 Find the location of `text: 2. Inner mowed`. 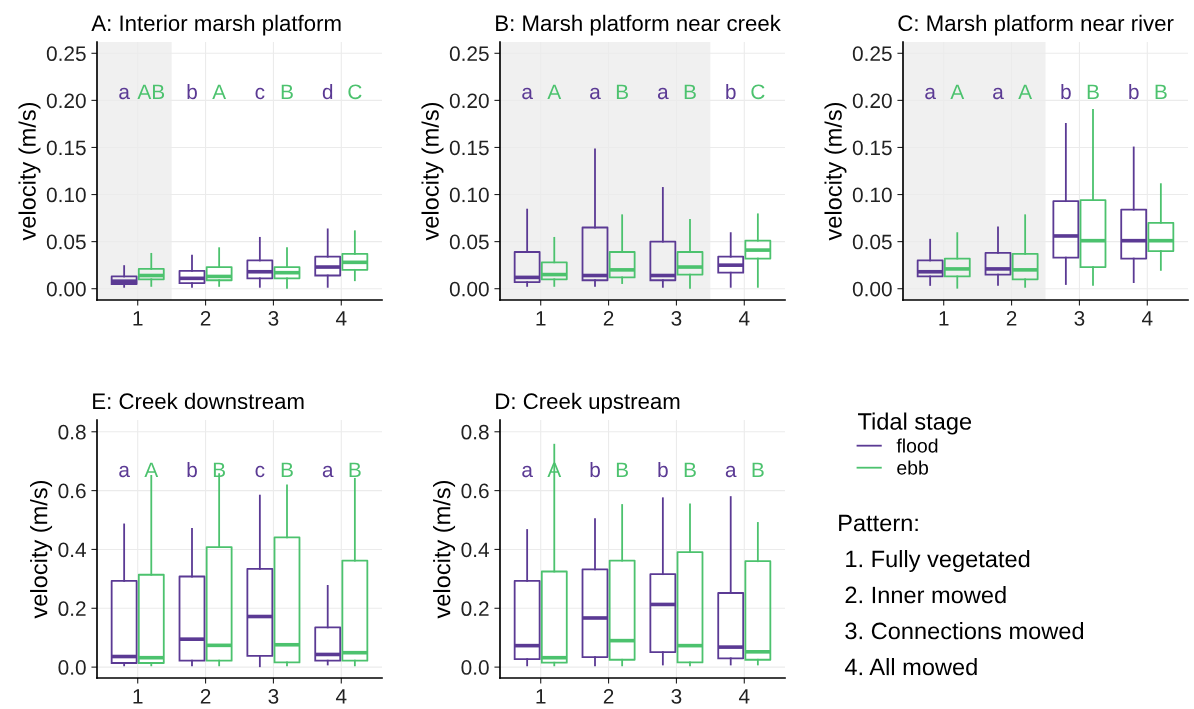

text: 2. Inner mowed is located at coordinates (925, 594).